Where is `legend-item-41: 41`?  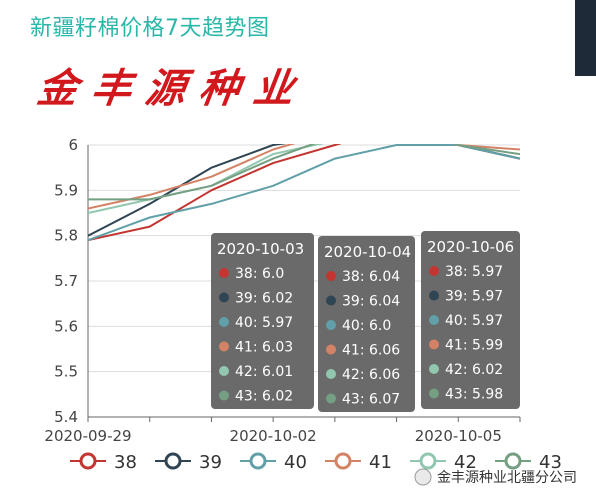 legend-item-41: 41 is located at coordinates (358, 462).